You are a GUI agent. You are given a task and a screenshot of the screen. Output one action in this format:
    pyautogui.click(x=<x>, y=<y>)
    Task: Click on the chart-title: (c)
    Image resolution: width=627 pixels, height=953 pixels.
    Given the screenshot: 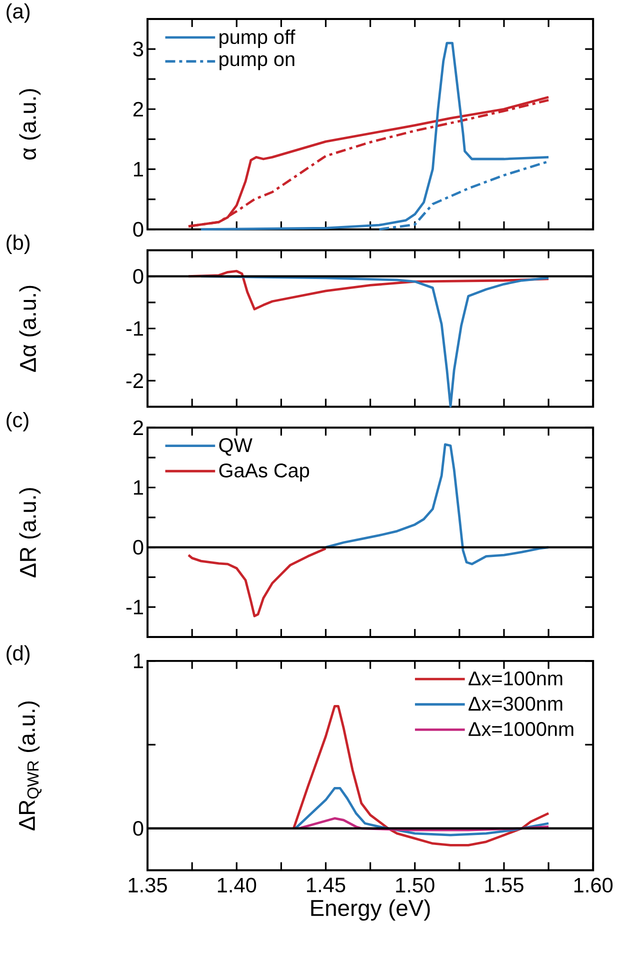 What is the action you would take?
    pyautogui.click(x=17, y=422)
    